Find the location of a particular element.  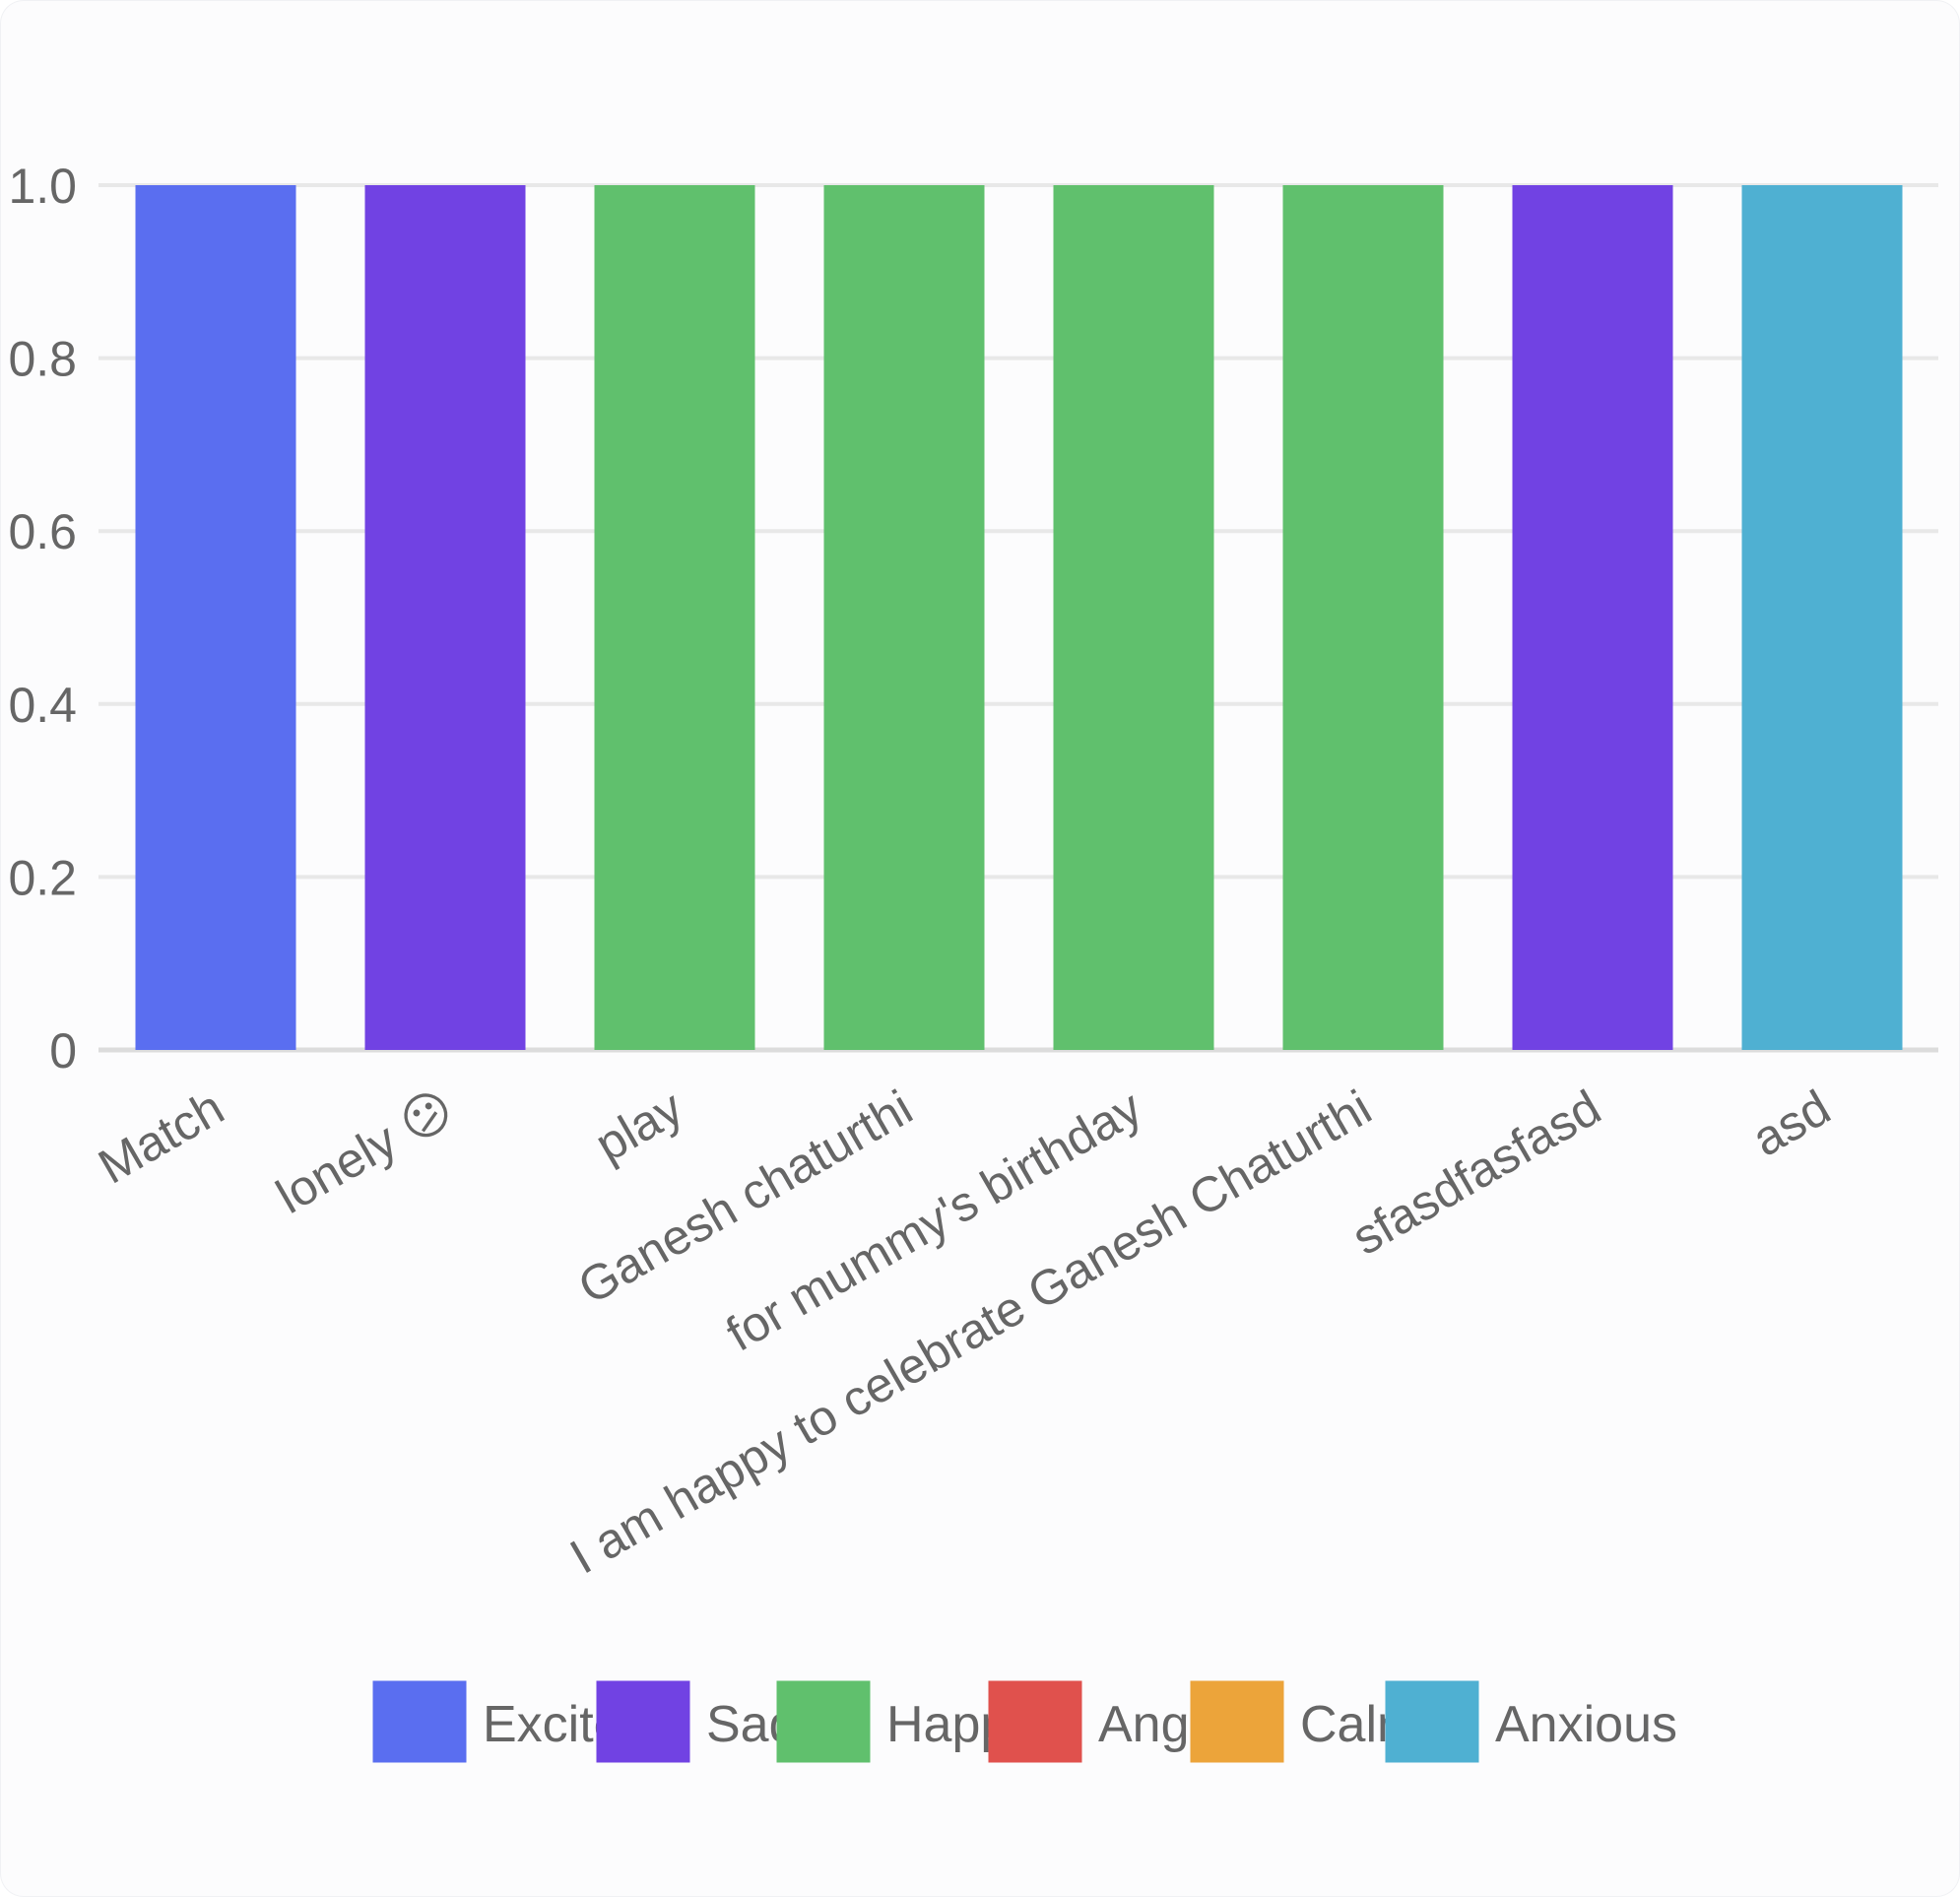

y-tick-label: 0.6 is located at coordinates (42, 531).